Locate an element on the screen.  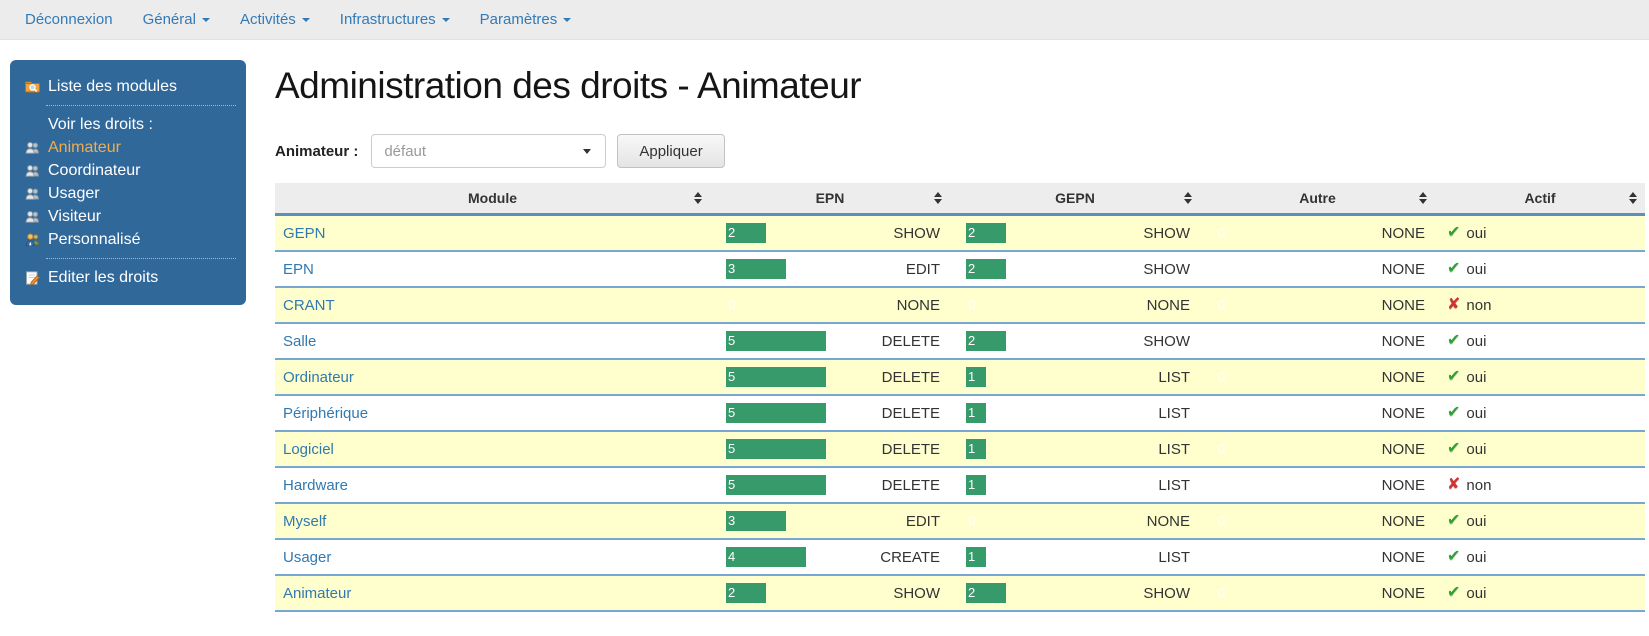
gepn-cell: 1 LIST is located at coordinates (1075, 413).